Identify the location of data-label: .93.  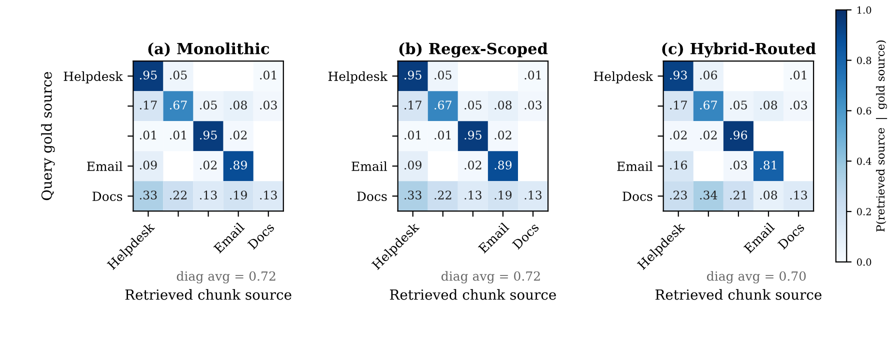
(678, 75).